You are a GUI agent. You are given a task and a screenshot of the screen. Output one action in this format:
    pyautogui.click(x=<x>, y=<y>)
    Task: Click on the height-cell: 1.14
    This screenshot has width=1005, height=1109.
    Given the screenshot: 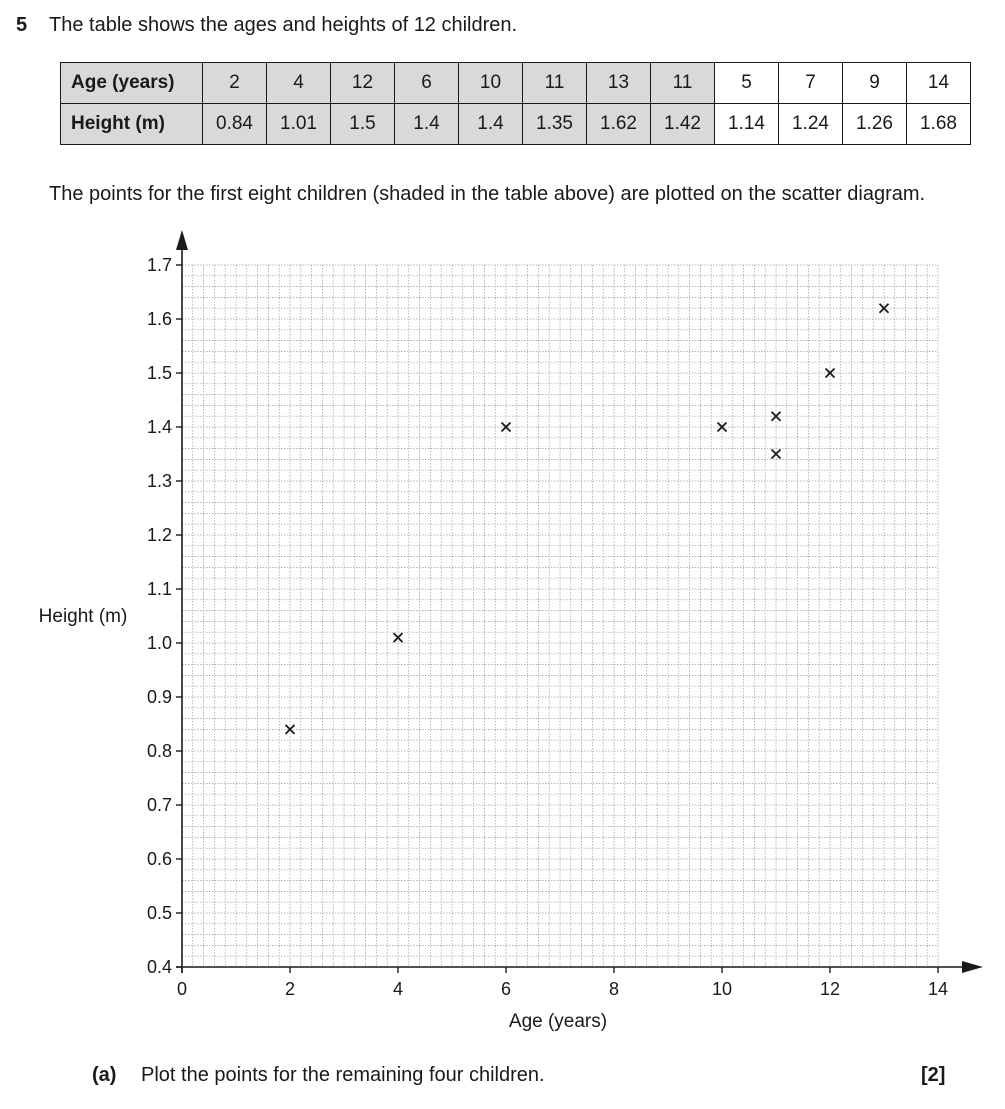 What is the action you would take?
    pyautogui.click(x=746, y=124)
    